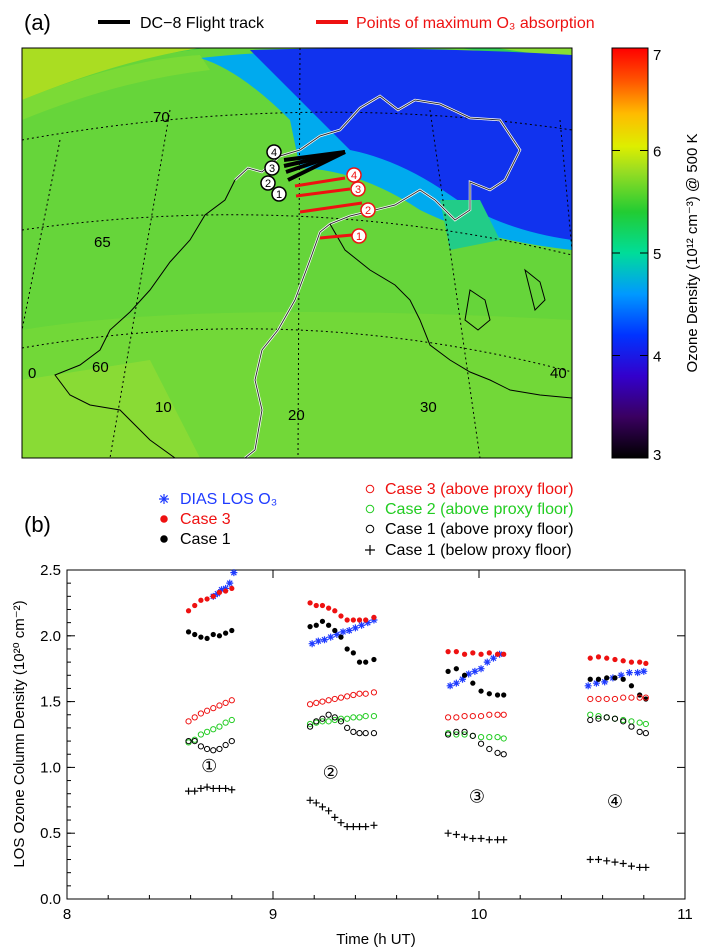 The height and width of the screenshot is (951, 707). What do you see at coordinates (417, 707) in the screenshot?
I see `series-case-3-above-proxy-floor-` at bounding box center [417, 707].